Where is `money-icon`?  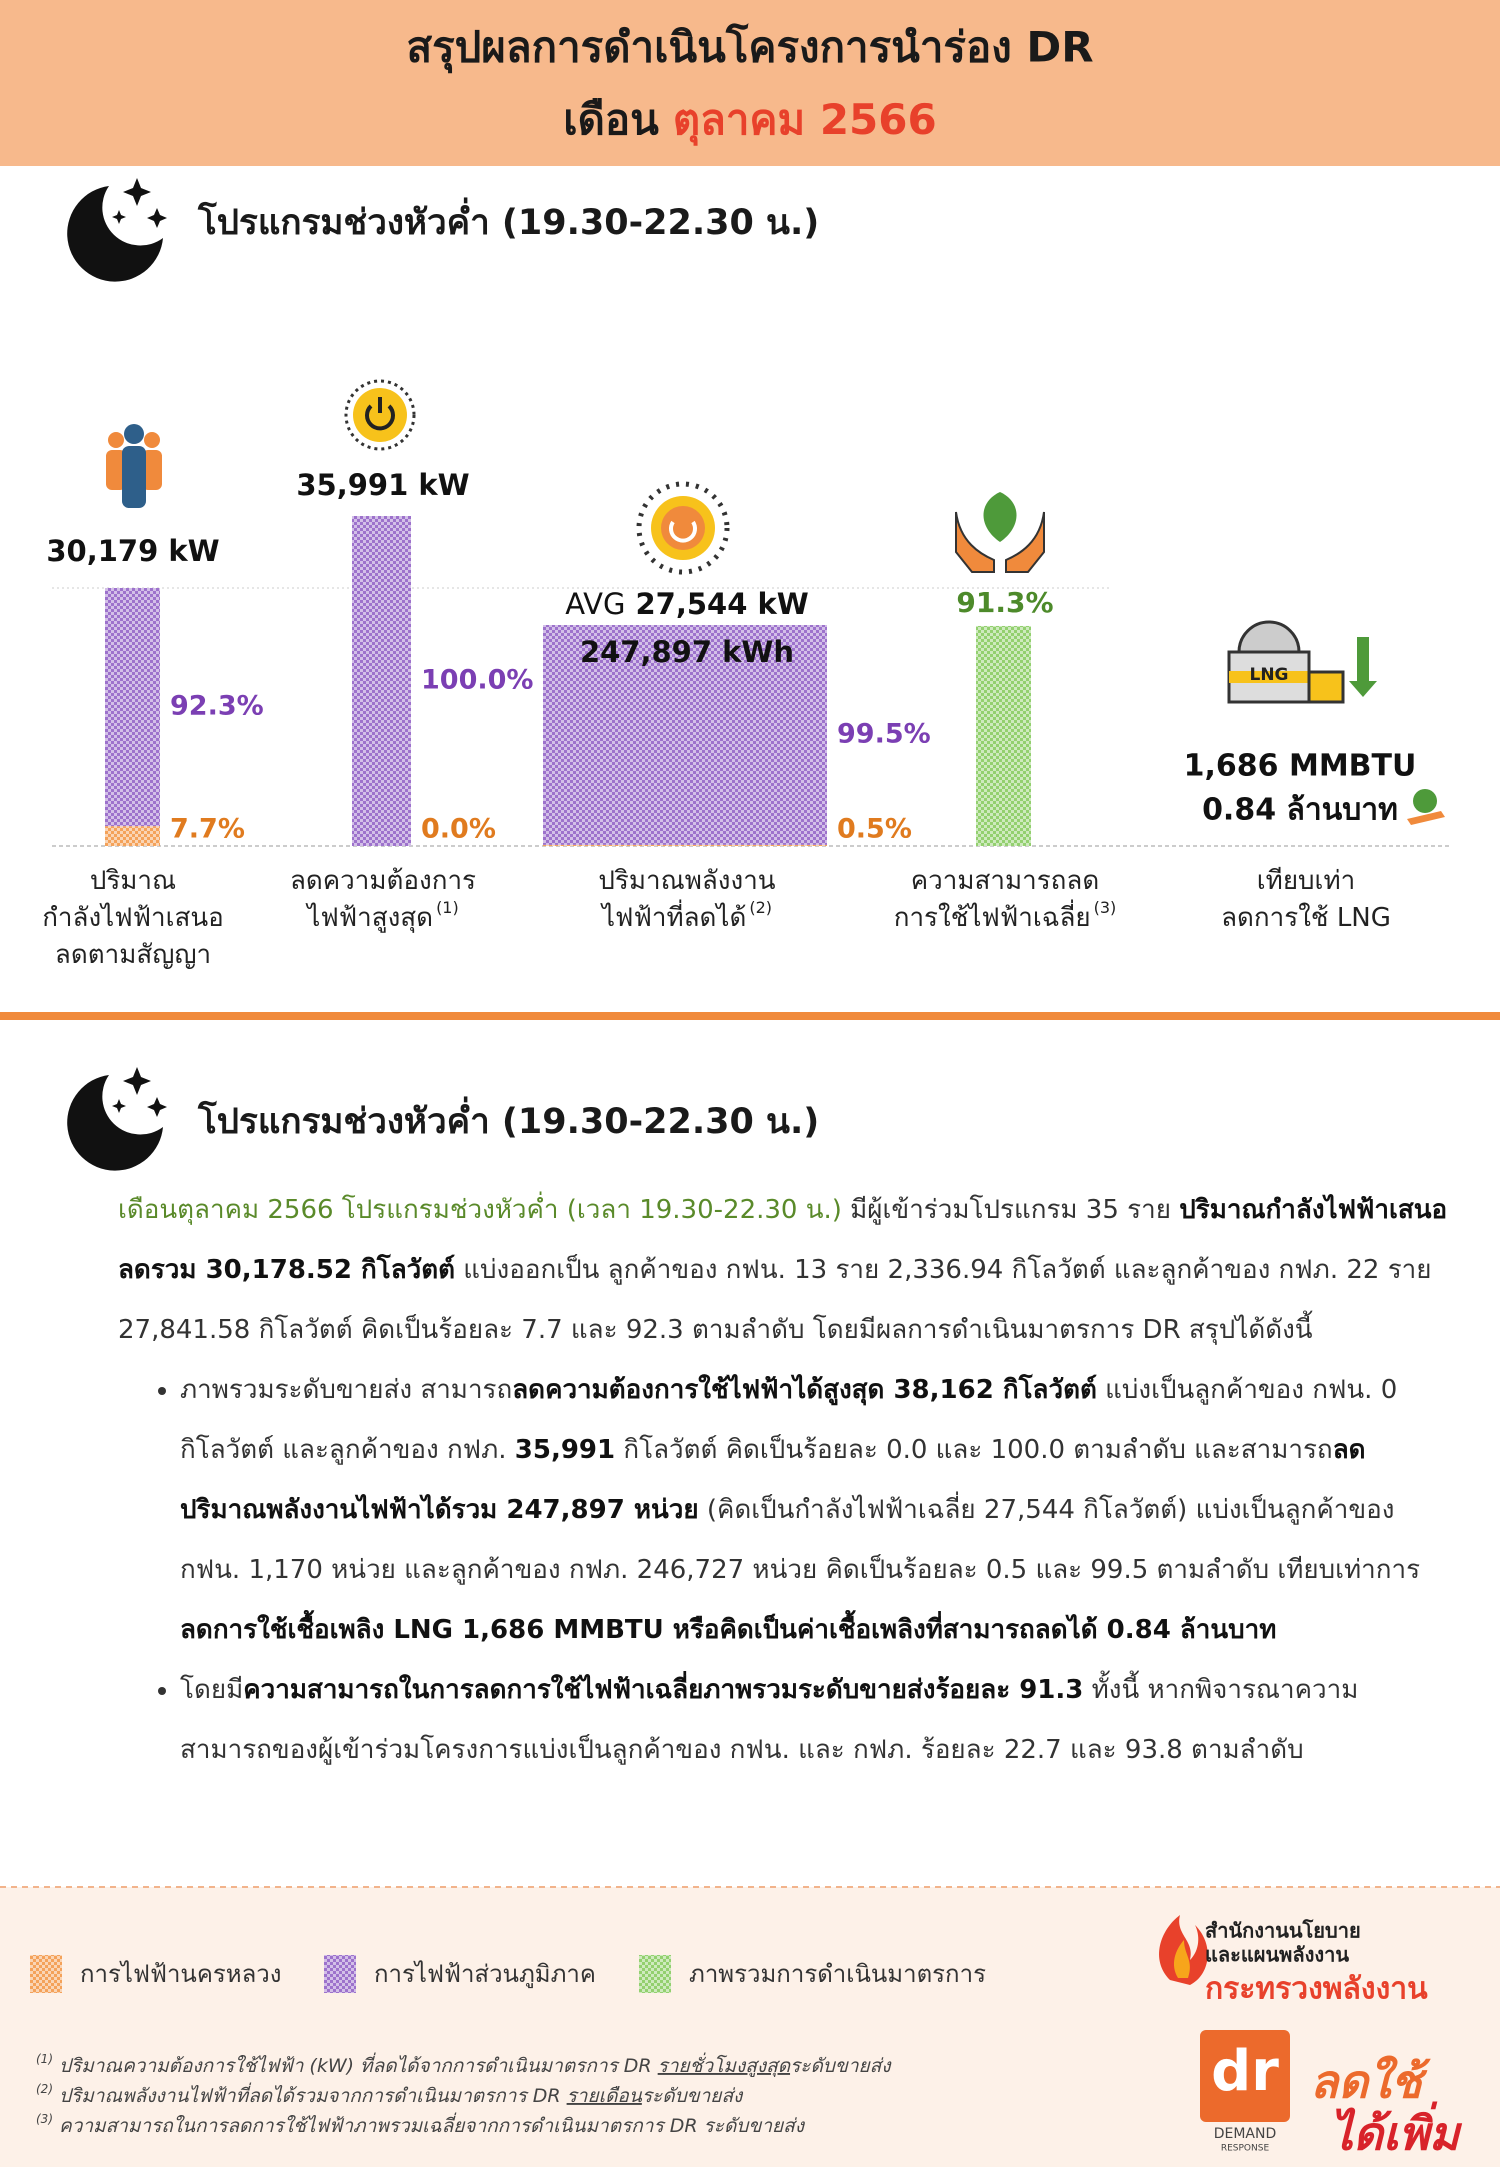
money-icon is located at coordinates (1426, 807).